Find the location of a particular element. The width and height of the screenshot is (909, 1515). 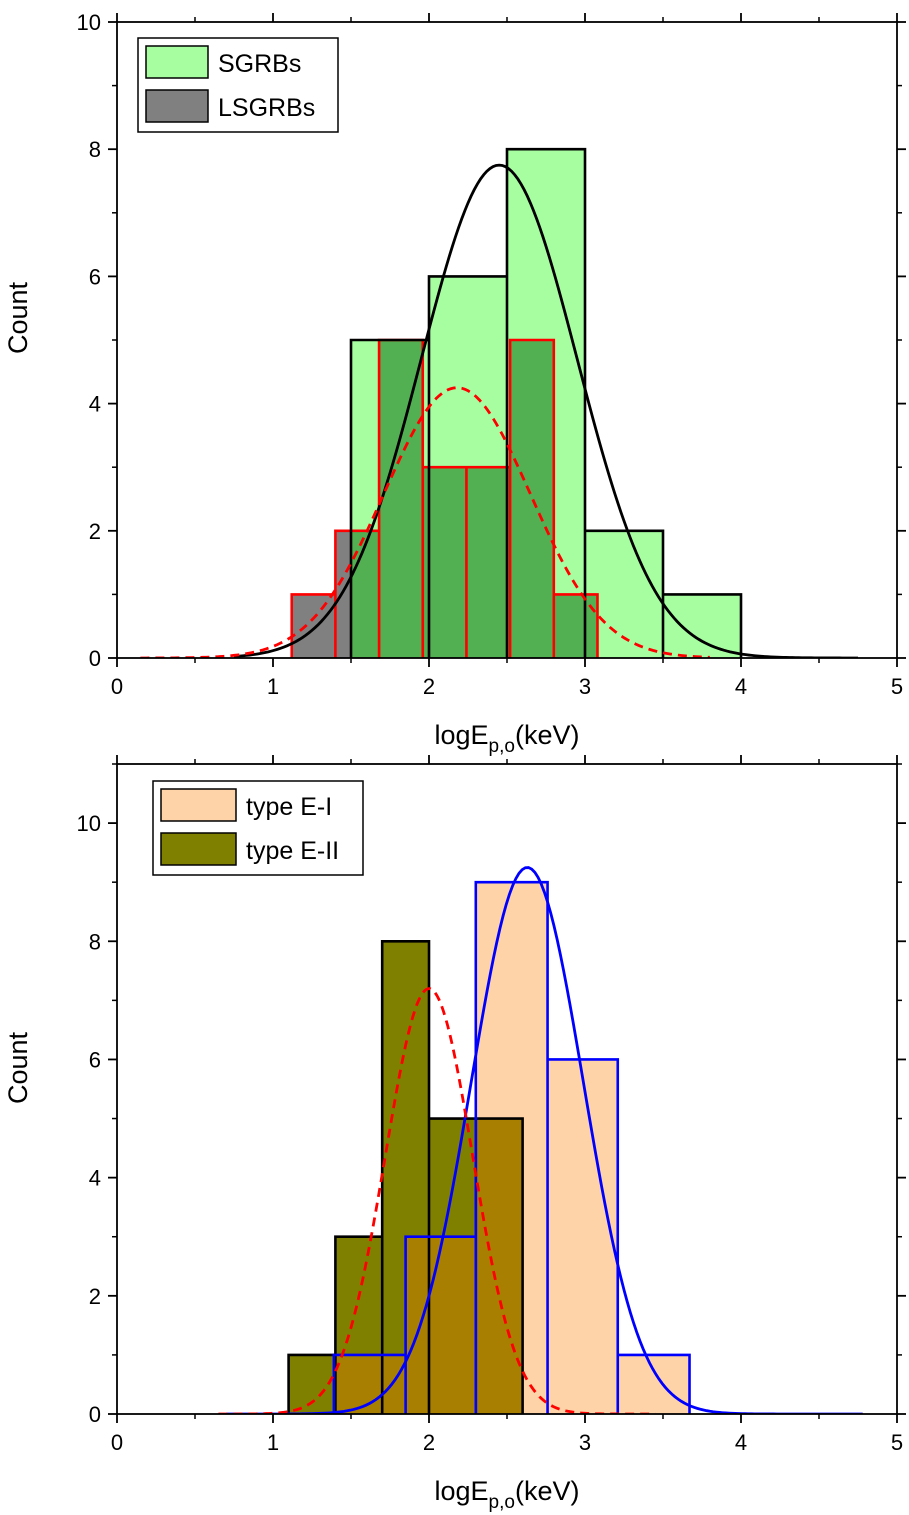

legend-label-1: SGRBs is located at coordinates (259, 64).